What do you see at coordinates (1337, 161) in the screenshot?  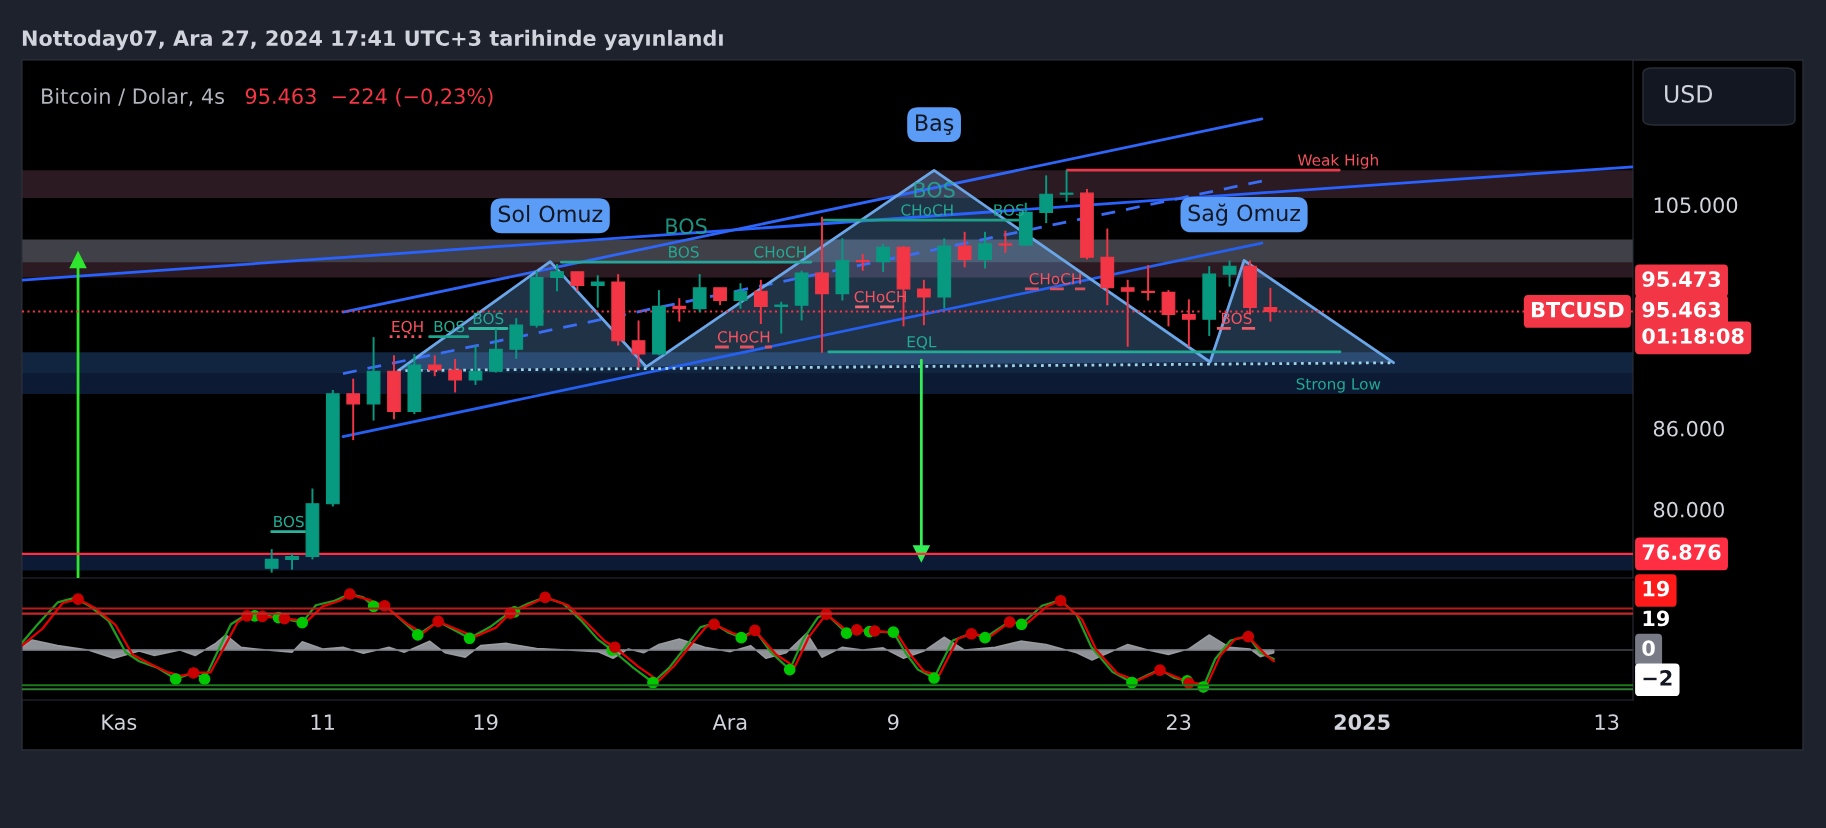 I see `annotation: Weak High` at bounding box center [1337, 161].